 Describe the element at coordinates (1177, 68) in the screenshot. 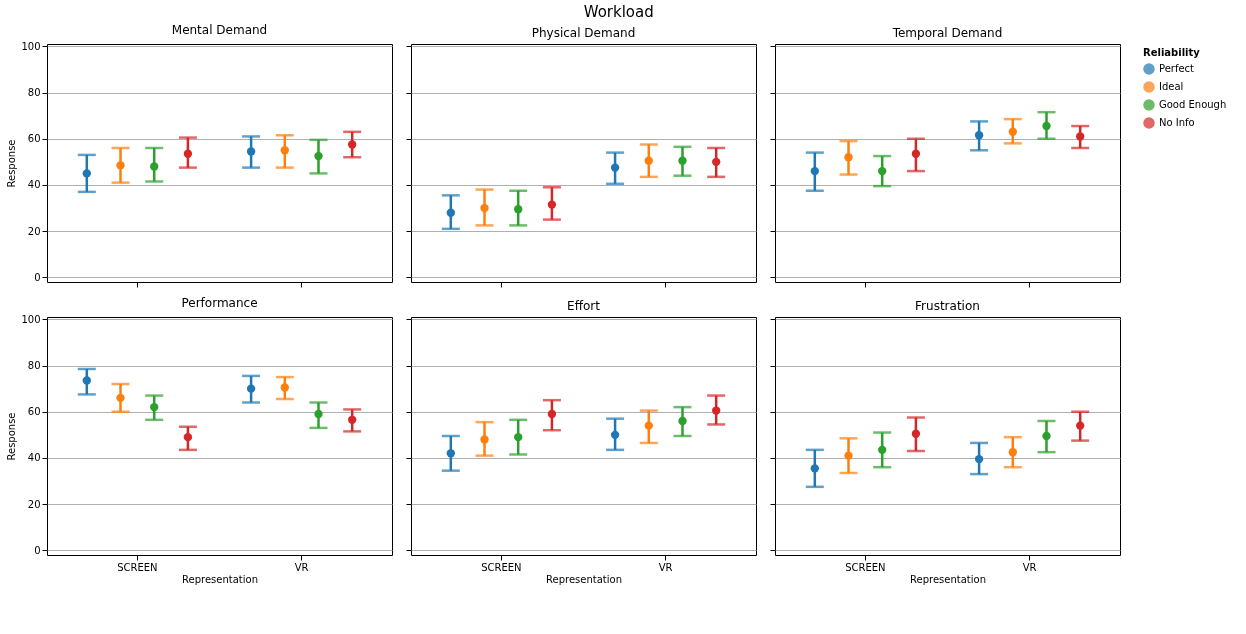

I see `legend-label: Perfect` at that location.